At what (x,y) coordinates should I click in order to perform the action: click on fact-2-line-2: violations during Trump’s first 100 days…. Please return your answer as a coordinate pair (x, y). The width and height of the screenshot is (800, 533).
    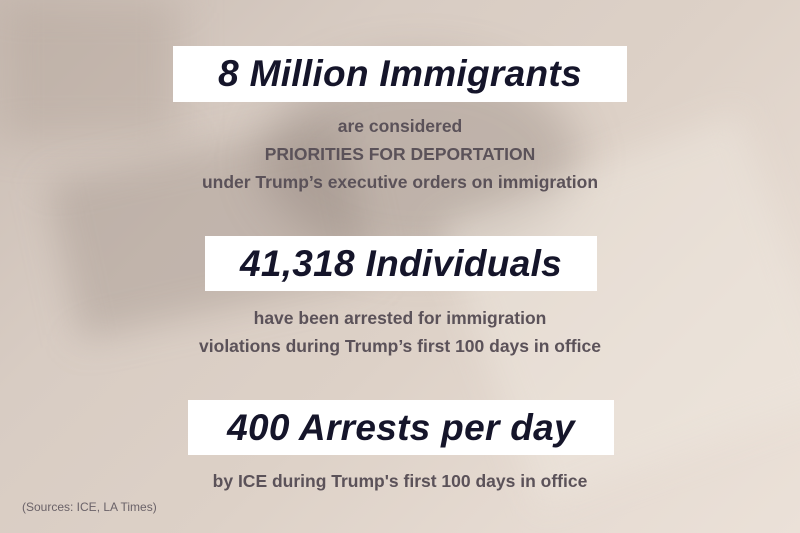
    Looking at the image, I should click on (400, 346).